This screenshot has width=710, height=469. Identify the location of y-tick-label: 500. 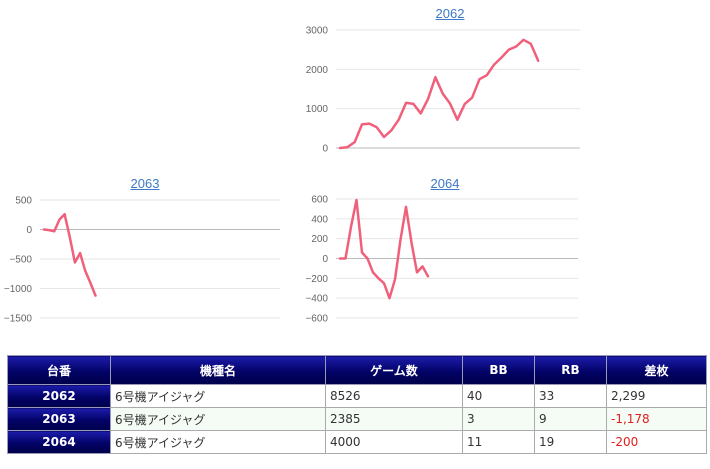
(23, 201).